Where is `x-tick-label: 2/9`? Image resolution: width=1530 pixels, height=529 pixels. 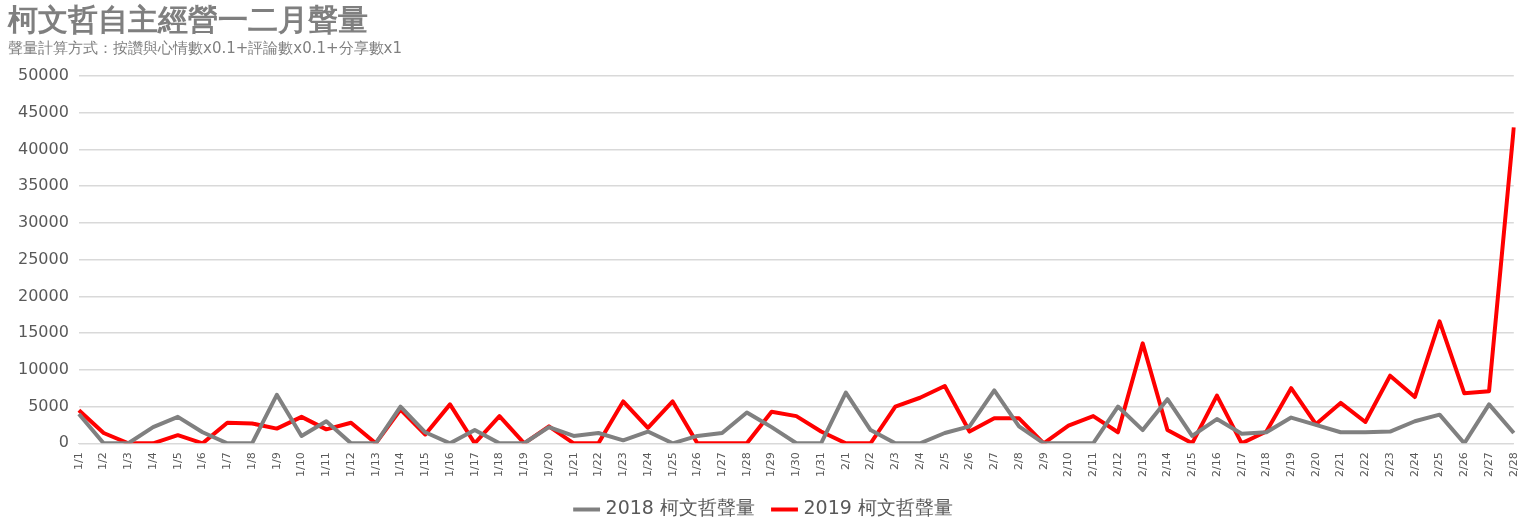
x-tick-label: 2/9 is located at coordinates (1043, 461).